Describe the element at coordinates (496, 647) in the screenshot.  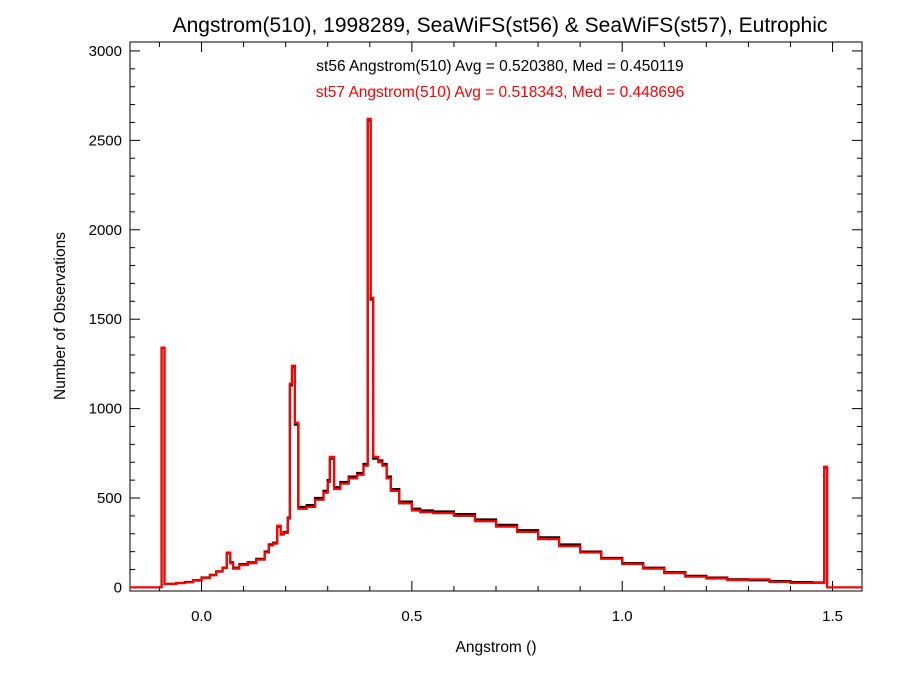
I see `x-axis-label: Angstrom ()` at that location.